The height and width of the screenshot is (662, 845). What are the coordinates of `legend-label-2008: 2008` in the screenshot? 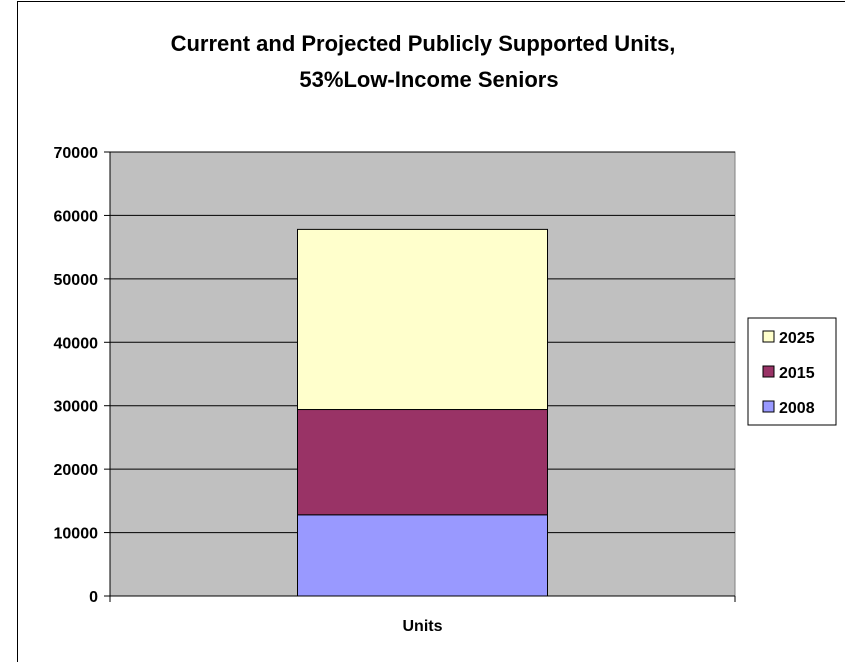 It's located at (797, 408).